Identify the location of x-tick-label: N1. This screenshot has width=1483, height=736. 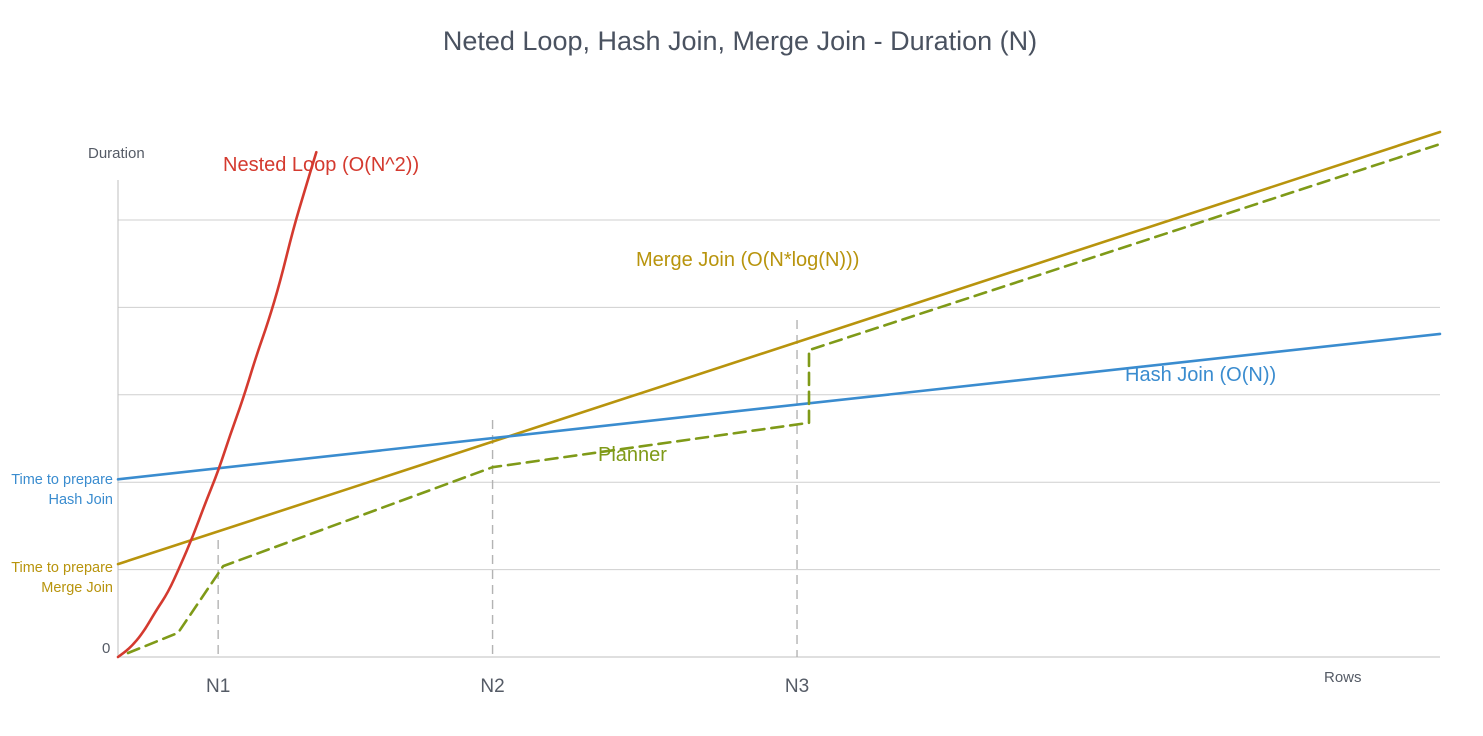
(218, 686).